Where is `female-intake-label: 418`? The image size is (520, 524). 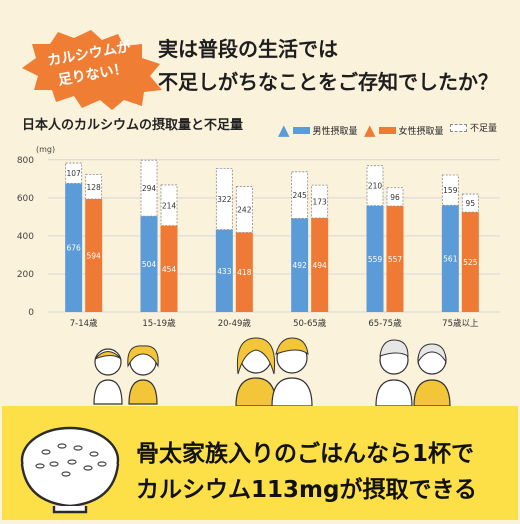
female-intake-label: 418 is located at coordinates (244, 272).